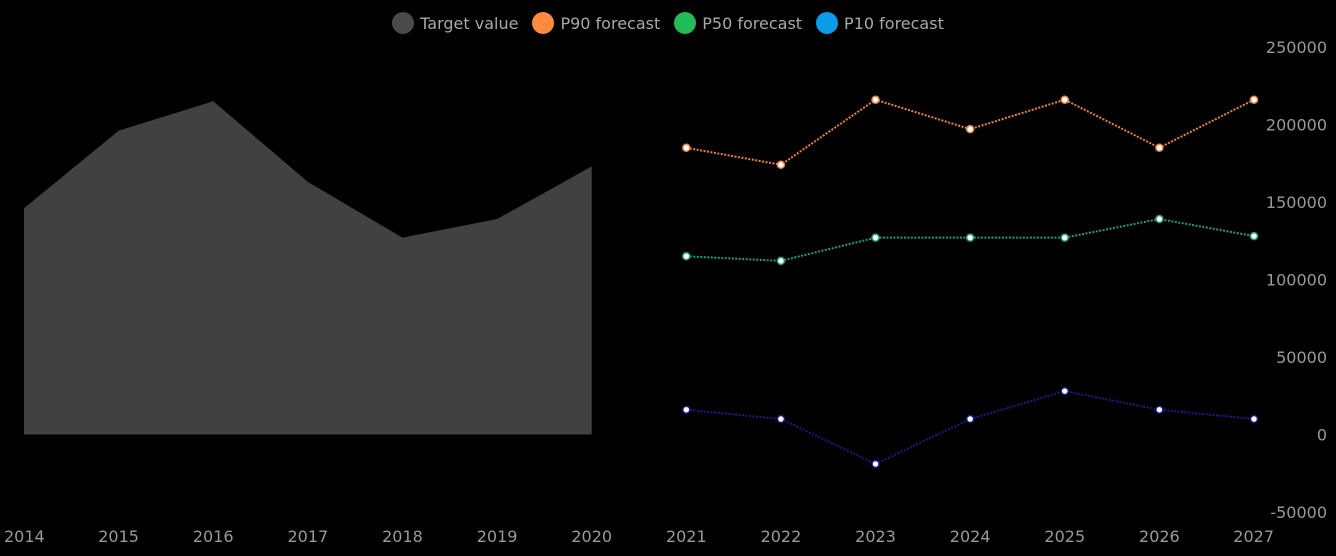 The image size is (1336, 556). Describe the element at coordinates (1296, 125) in the screenshot. I see `y-tick-label: 200000` at that location.